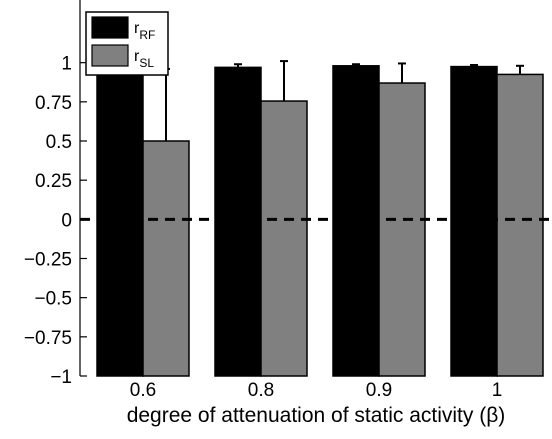  Describe the element at coordinates (238, 221) in the screenshot. I see `bar-rf-0.8` at that location.